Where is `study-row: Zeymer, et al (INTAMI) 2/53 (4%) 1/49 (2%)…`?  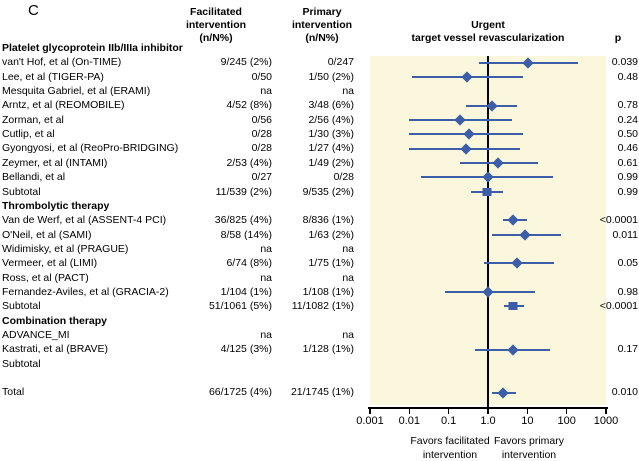 study-row: Zeymer, et al (INTAMI) 2/53 (4%) 1/49 (2%)… is located at coordinates (319, 163).